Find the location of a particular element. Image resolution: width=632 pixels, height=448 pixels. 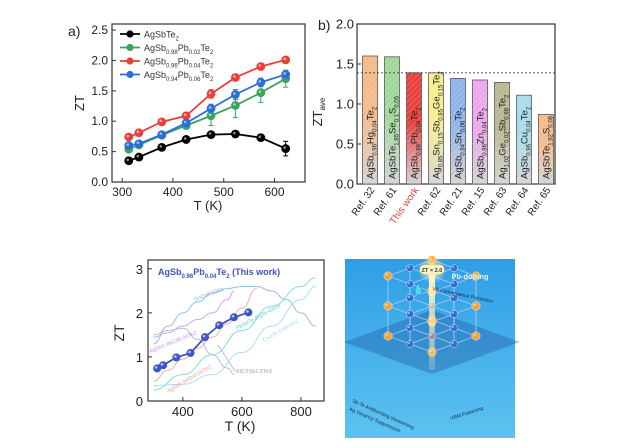

y-tick-label: 1.0 is located at coordinates (345, 104).